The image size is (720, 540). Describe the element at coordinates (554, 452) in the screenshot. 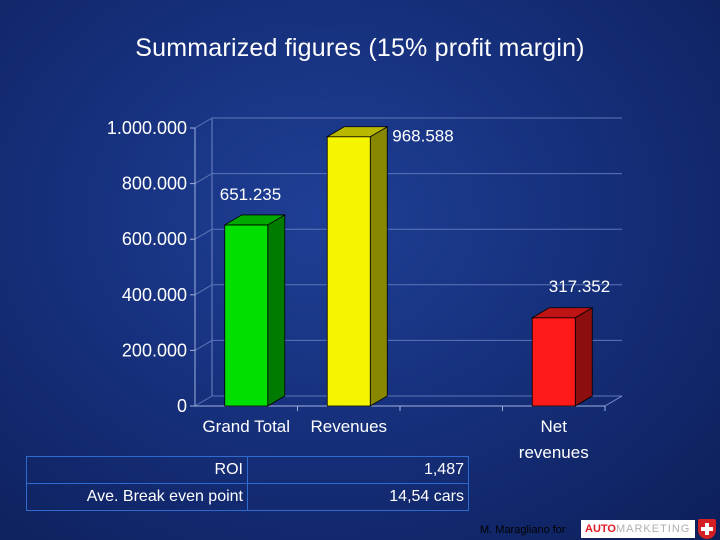

I see `x-category-label: revenues` at that location.